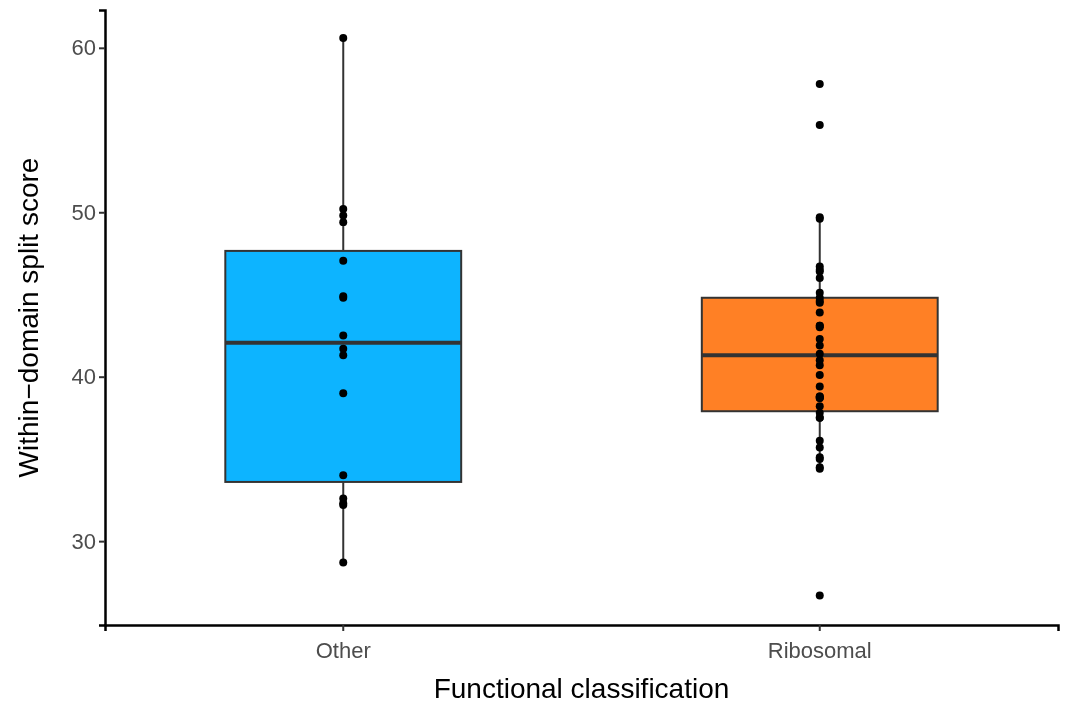 The image size is (1078, 706). Describe the element at coordinates (819, 651) in the screenshot. I see `x-tick-label: Ribosomal` at that location.